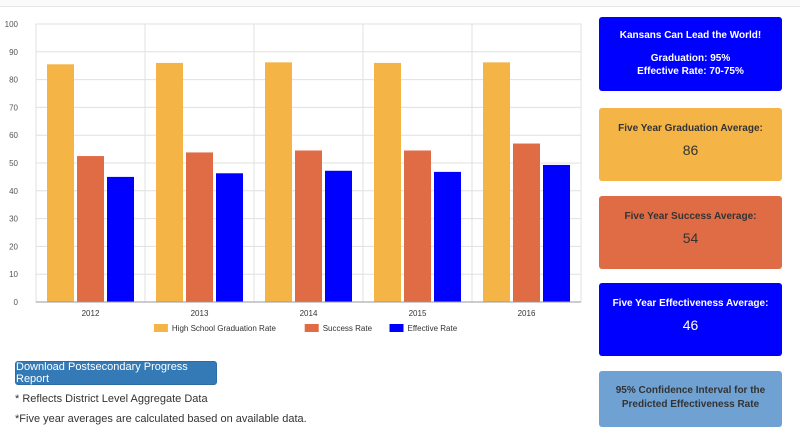  What do you see at coordinates (13, 219) in the screenshot?
I see `y-tick-label: 30` at bounding box center [13, 219].